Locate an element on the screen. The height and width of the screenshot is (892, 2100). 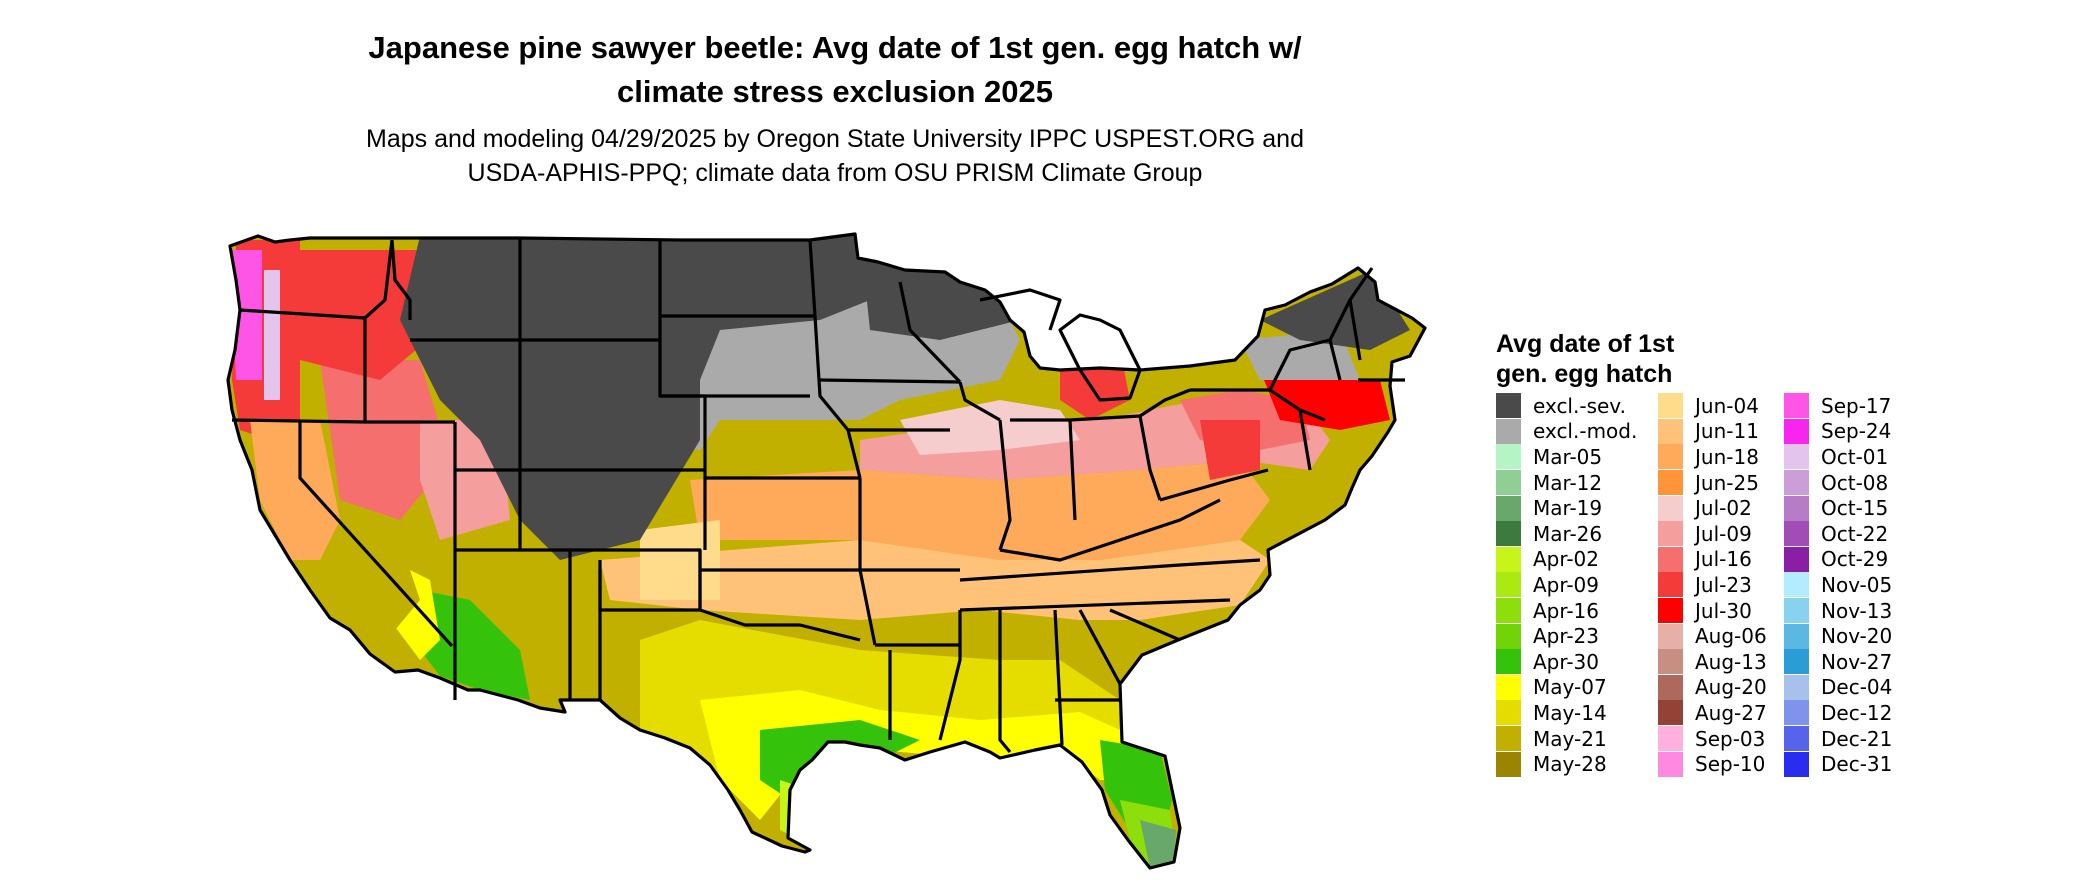
legend-item: Jul-02 is located at coordinates (1712, 508).